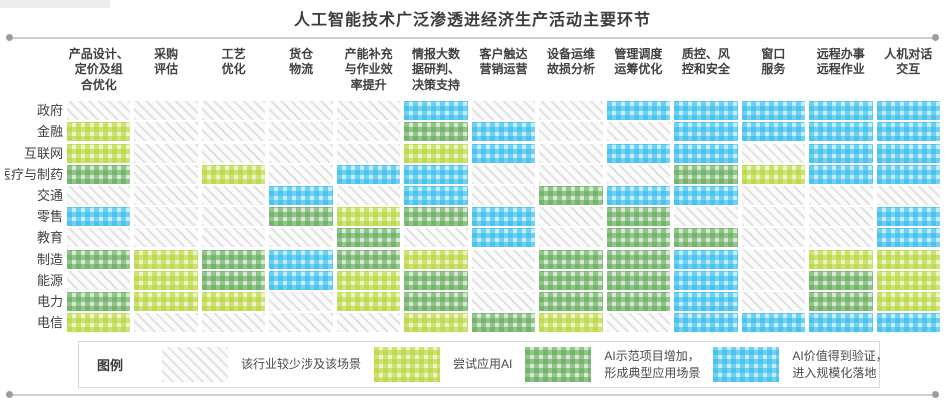 The height and width of the screenshot is (400, 945). I want to click on heatmap-corner, so click(34, 72).